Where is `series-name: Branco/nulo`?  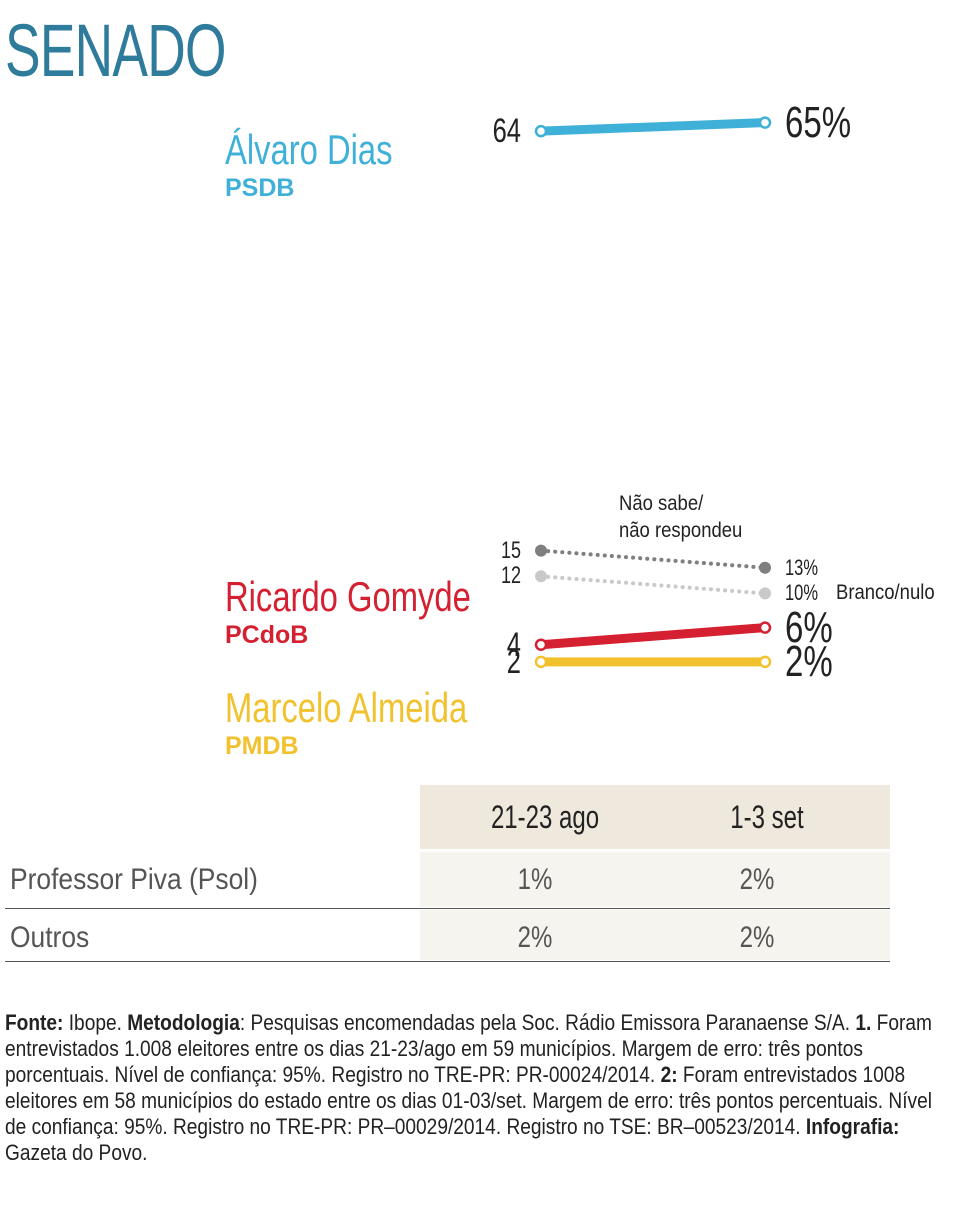
series-name: Branco/nulo is located at coordinates (885, 593).